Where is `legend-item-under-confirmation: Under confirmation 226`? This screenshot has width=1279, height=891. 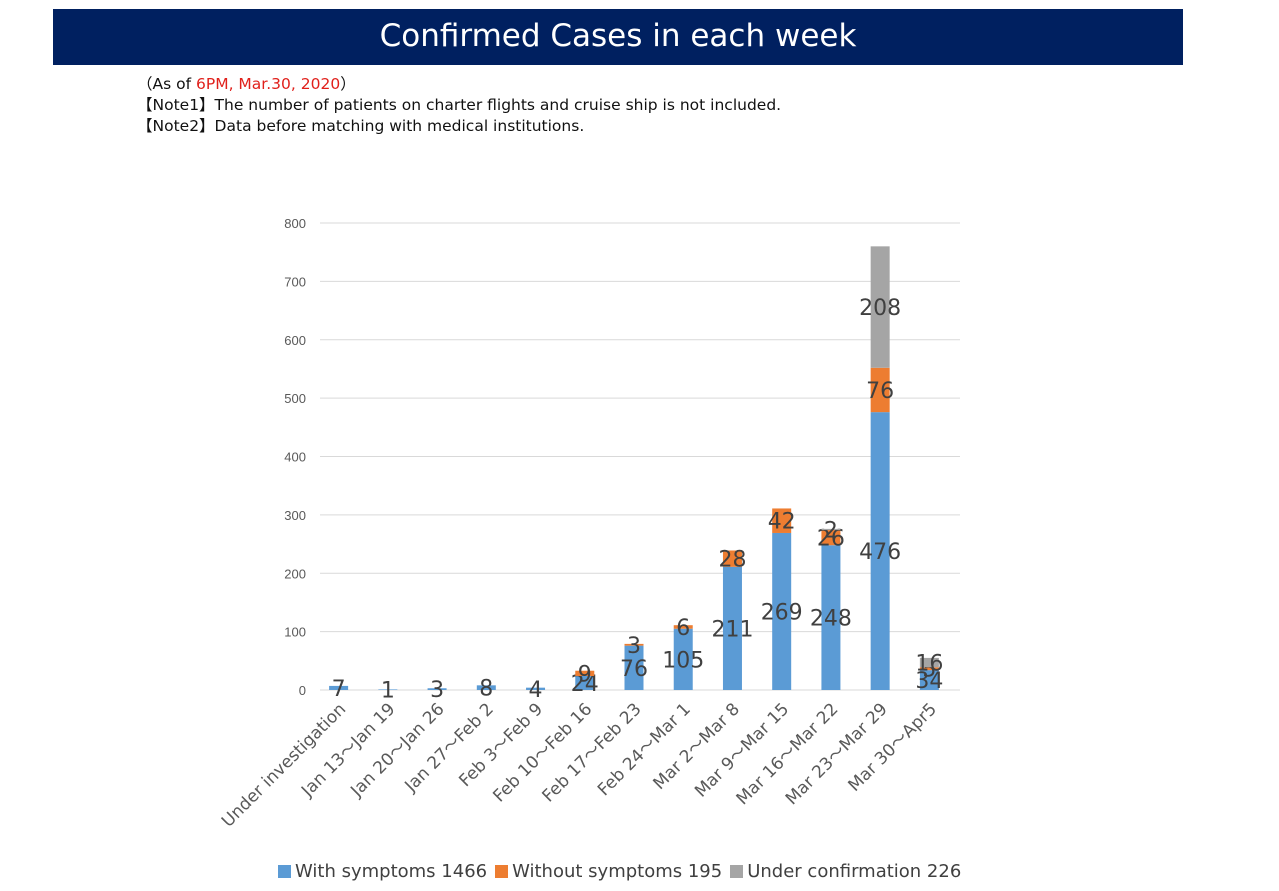 legend-item-under-confirmation: Under confirmation 226 is located at coordinates (845, 871).